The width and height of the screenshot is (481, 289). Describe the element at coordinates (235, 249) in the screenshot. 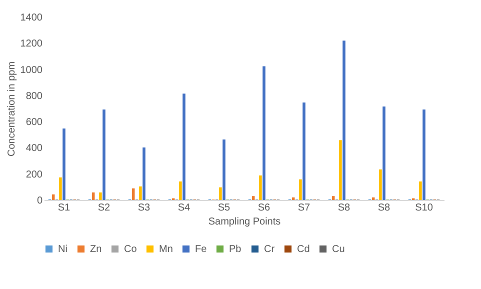

I see `legend-label: Pb` at that location.